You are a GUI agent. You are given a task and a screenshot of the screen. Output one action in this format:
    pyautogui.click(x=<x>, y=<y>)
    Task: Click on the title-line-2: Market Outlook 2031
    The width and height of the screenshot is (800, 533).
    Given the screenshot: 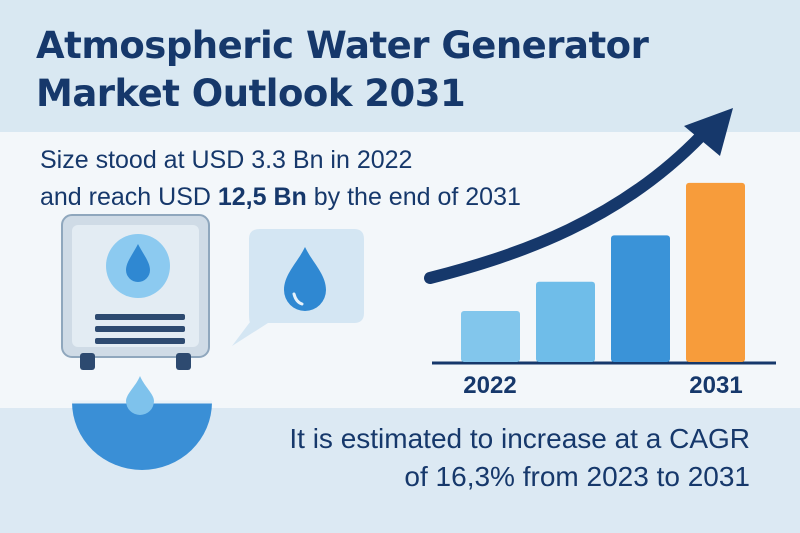 What is the action you would take?
    pyautogui.click(x=251, y=93)
    